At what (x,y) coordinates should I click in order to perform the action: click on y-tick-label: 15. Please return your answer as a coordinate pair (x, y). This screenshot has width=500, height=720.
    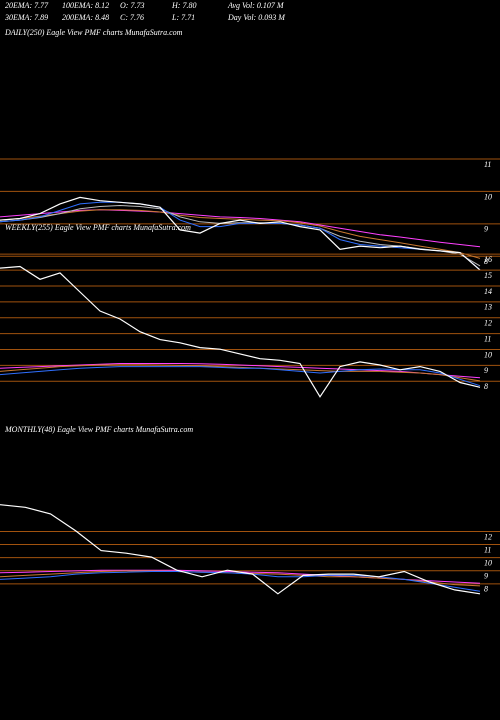
    Looking at the image, I should click on (488, 275).